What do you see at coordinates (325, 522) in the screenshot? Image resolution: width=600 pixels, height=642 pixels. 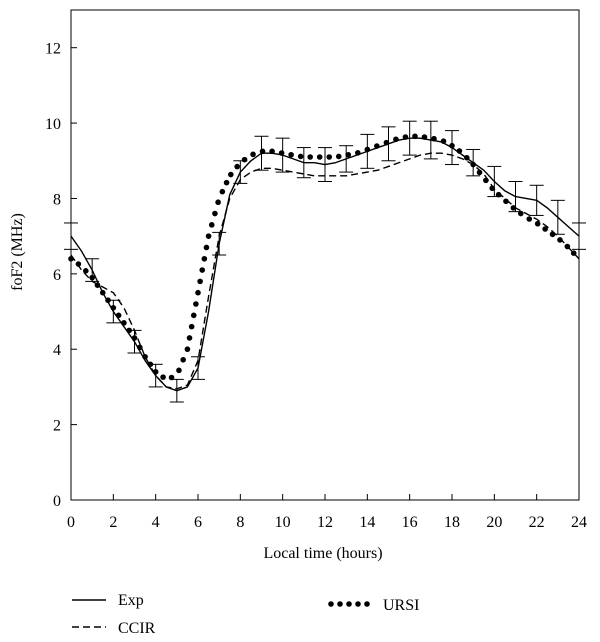 I see `x-tick-label: 12` at bounding box center [325, 522].